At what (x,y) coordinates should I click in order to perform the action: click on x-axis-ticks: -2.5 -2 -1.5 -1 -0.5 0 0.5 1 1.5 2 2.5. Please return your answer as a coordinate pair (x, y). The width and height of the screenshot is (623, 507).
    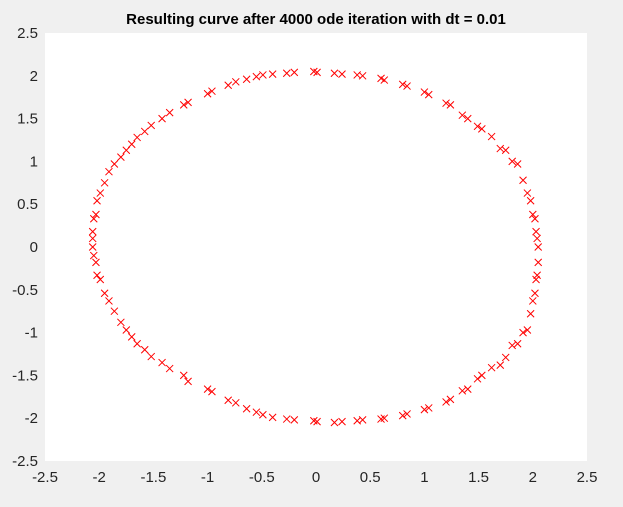
    Looking at the image, I should click on (314, 477).